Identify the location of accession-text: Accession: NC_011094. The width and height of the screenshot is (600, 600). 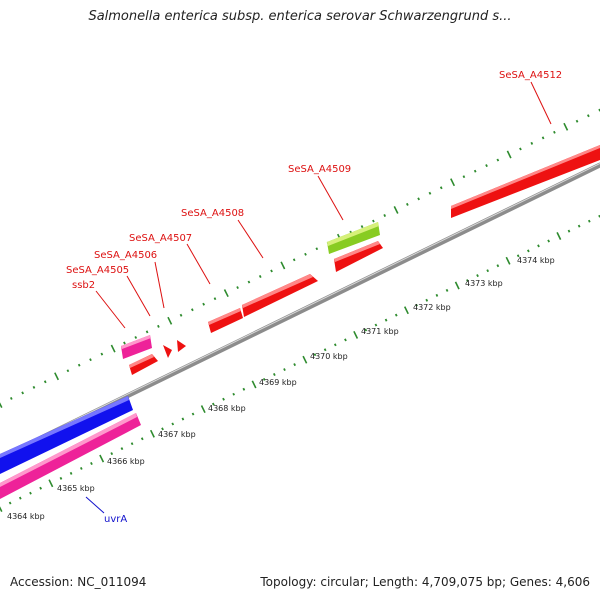
(78, 582).